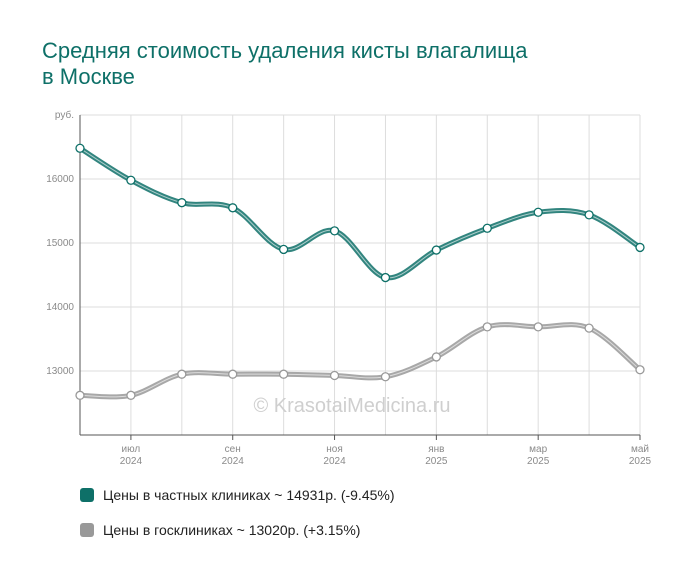 This screenshot has height=578, width=700. Describe the element at coordinates (64, 115) in the screenshot. I see `y-axis-unit-label: руб.` at that location.